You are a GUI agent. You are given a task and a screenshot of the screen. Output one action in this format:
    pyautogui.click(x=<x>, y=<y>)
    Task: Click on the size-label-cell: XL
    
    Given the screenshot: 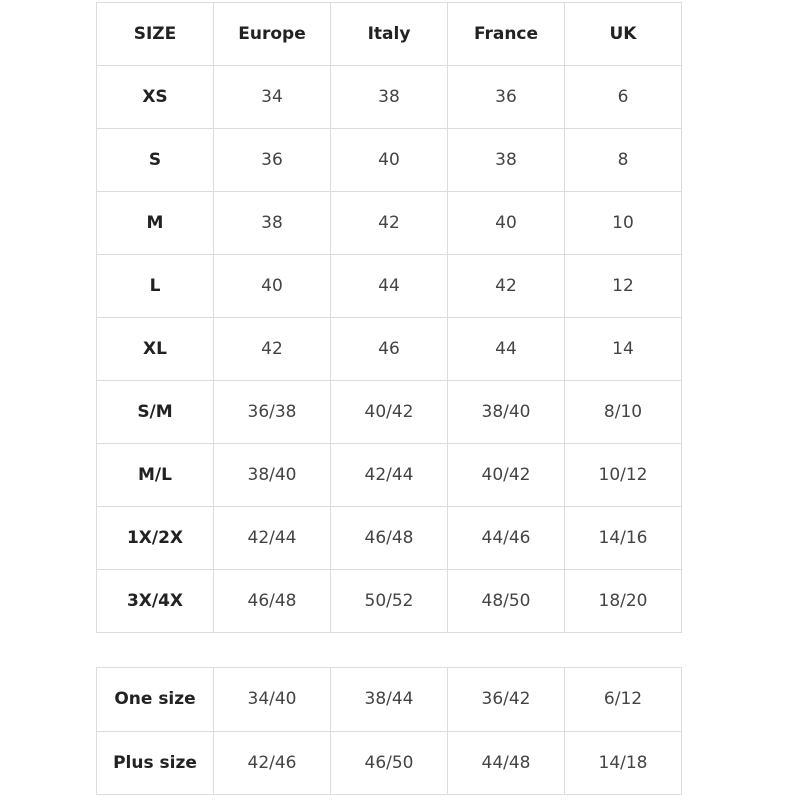 What is the action you would take?
    pyautogui.click(x=155, y=349)
    